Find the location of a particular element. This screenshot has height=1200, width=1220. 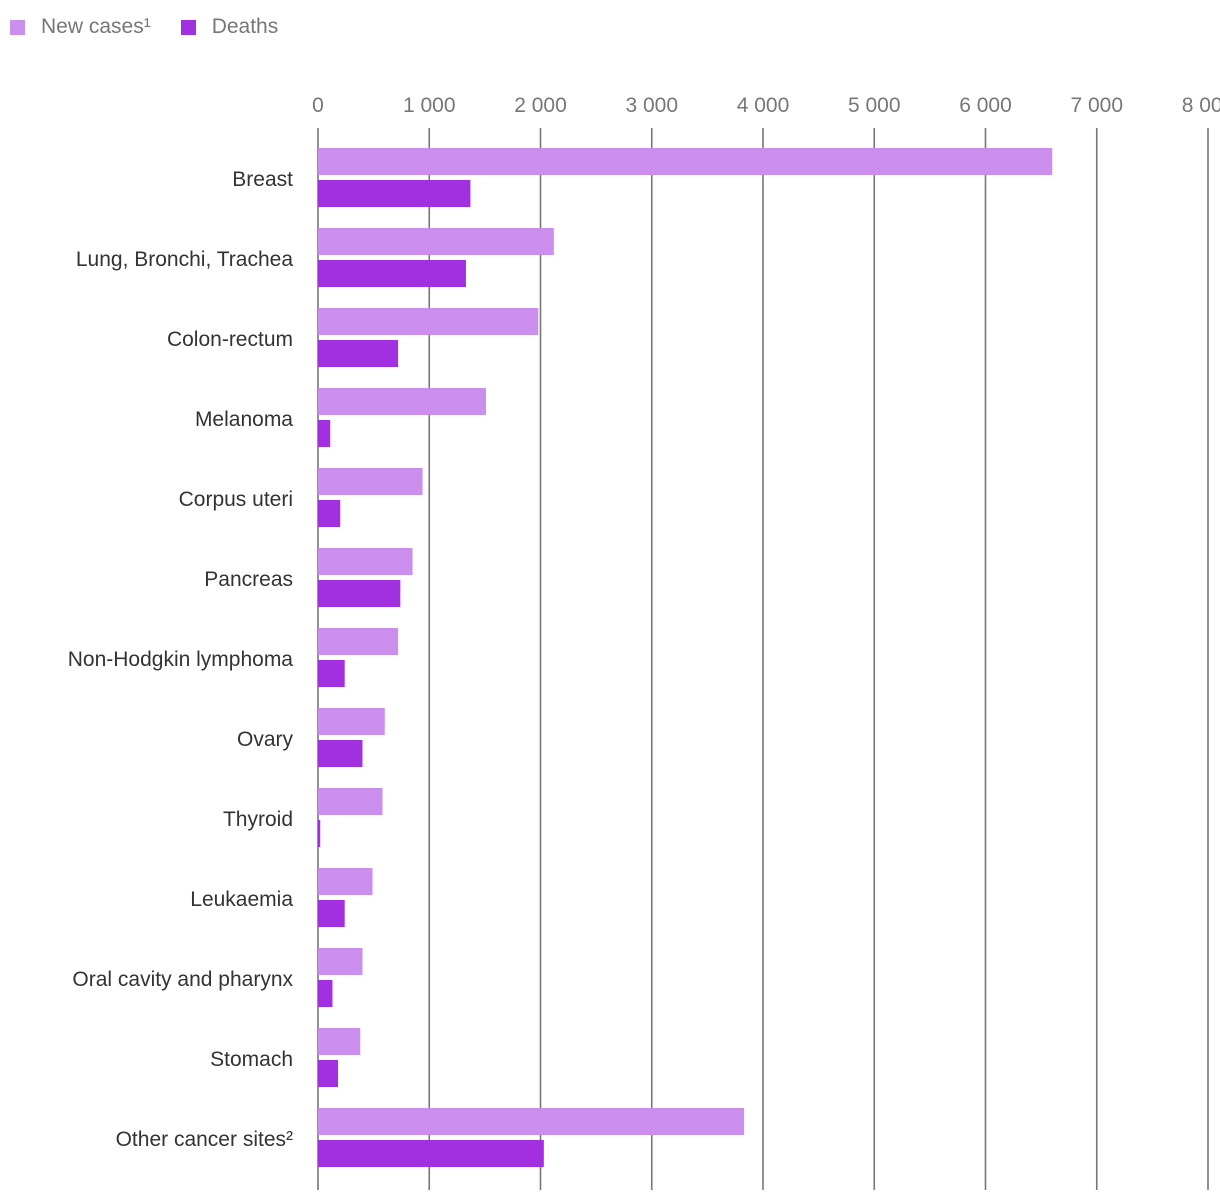

legend-label-new-cases: New cases¹ is located at coordinates (96, 26).